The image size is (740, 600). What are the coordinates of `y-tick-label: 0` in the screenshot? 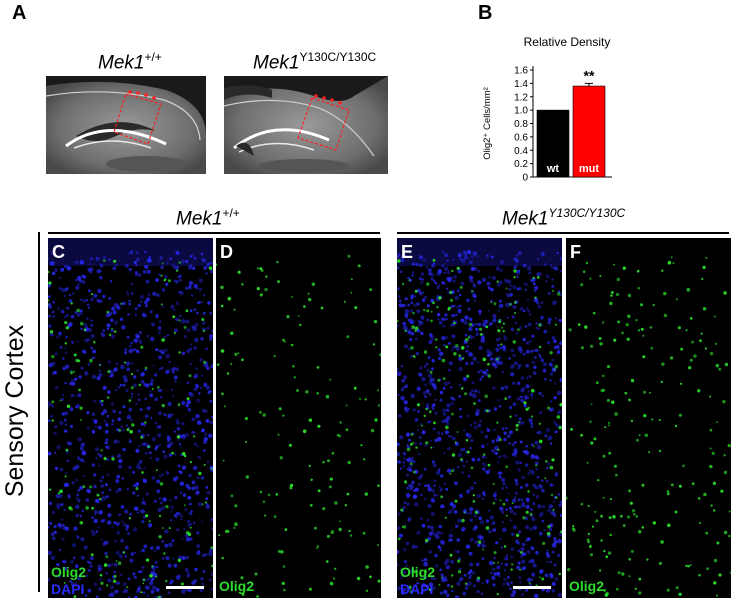 It's located at (525, 178).